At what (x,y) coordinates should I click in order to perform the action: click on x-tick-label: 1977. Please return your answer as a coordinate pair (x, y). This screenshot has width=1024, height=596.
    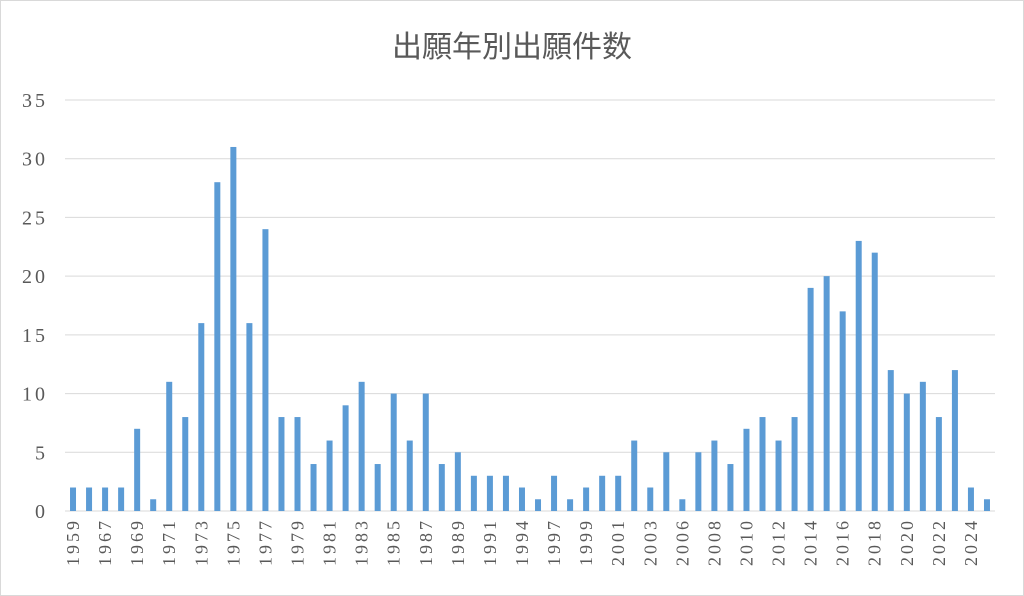
    Looking at the image, I should click on (265, 542).